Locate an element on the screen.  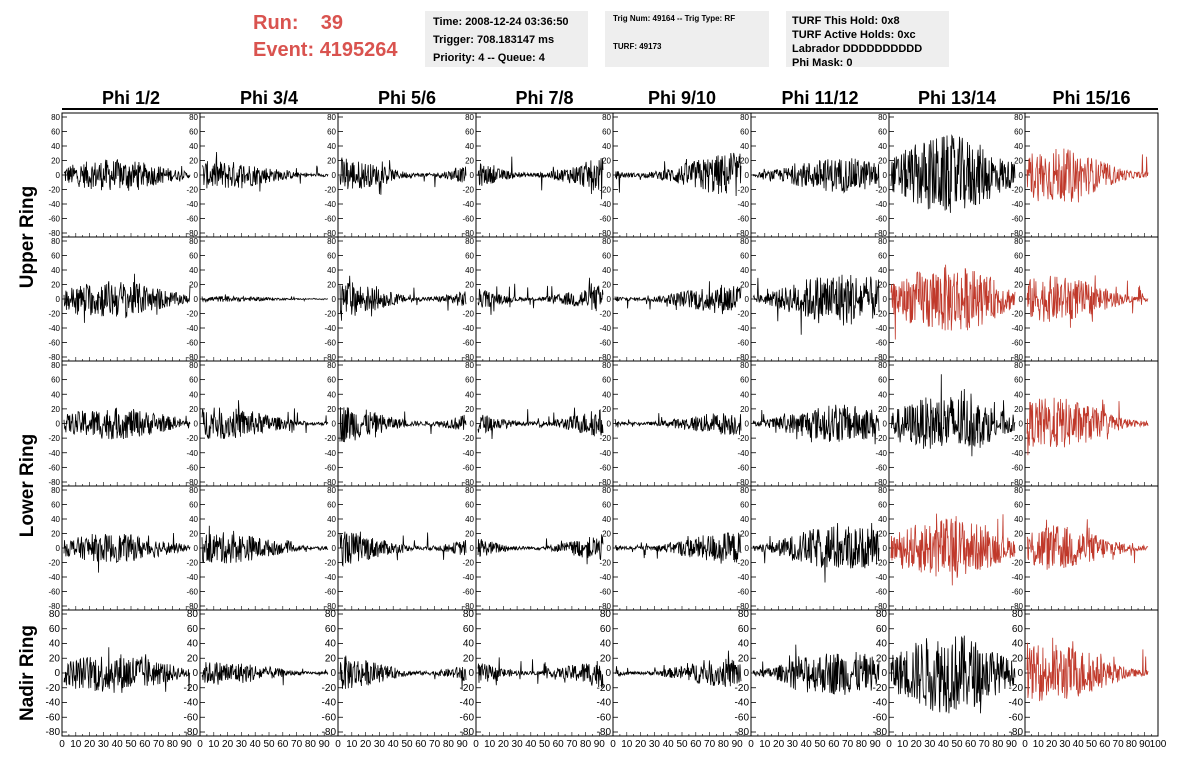
labrador-text: Labrador DDDDDDDDDD is located at coordinates (857, 49).